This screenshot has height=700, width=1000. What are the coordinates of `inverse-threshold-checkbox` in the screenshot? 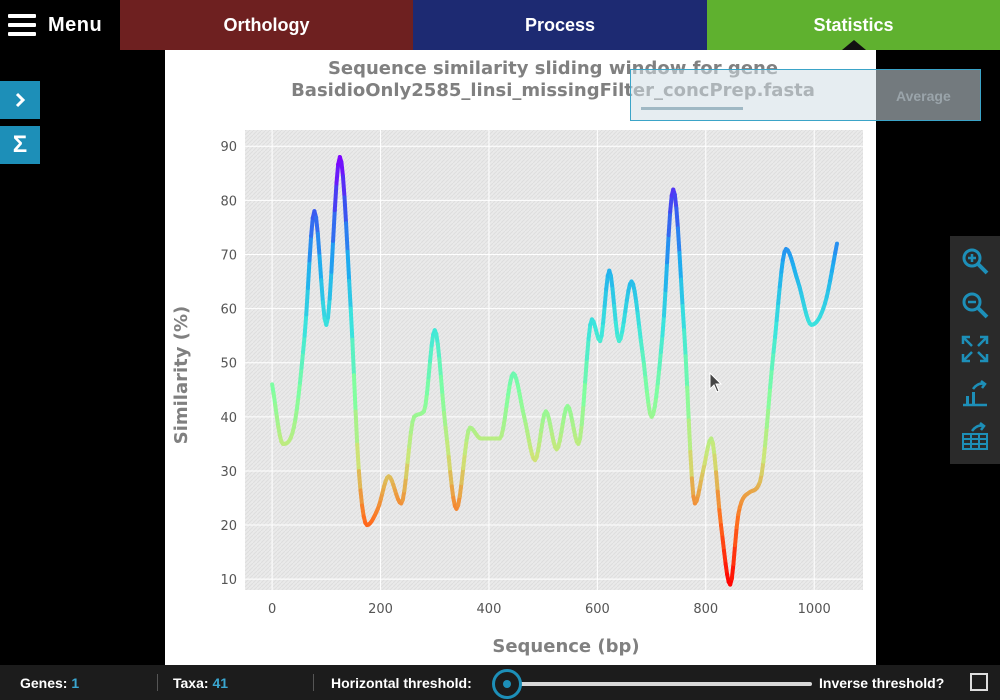 It's located at (979, 682).